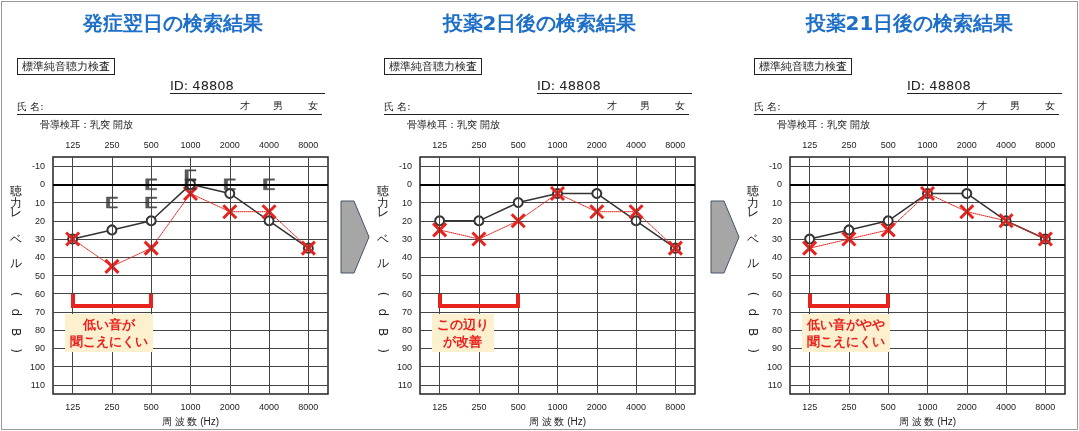 The height and width of the screenshot is (431, 1079). I want to click on chart-title: 投薬2日後の検索結果, so click(539, 23).